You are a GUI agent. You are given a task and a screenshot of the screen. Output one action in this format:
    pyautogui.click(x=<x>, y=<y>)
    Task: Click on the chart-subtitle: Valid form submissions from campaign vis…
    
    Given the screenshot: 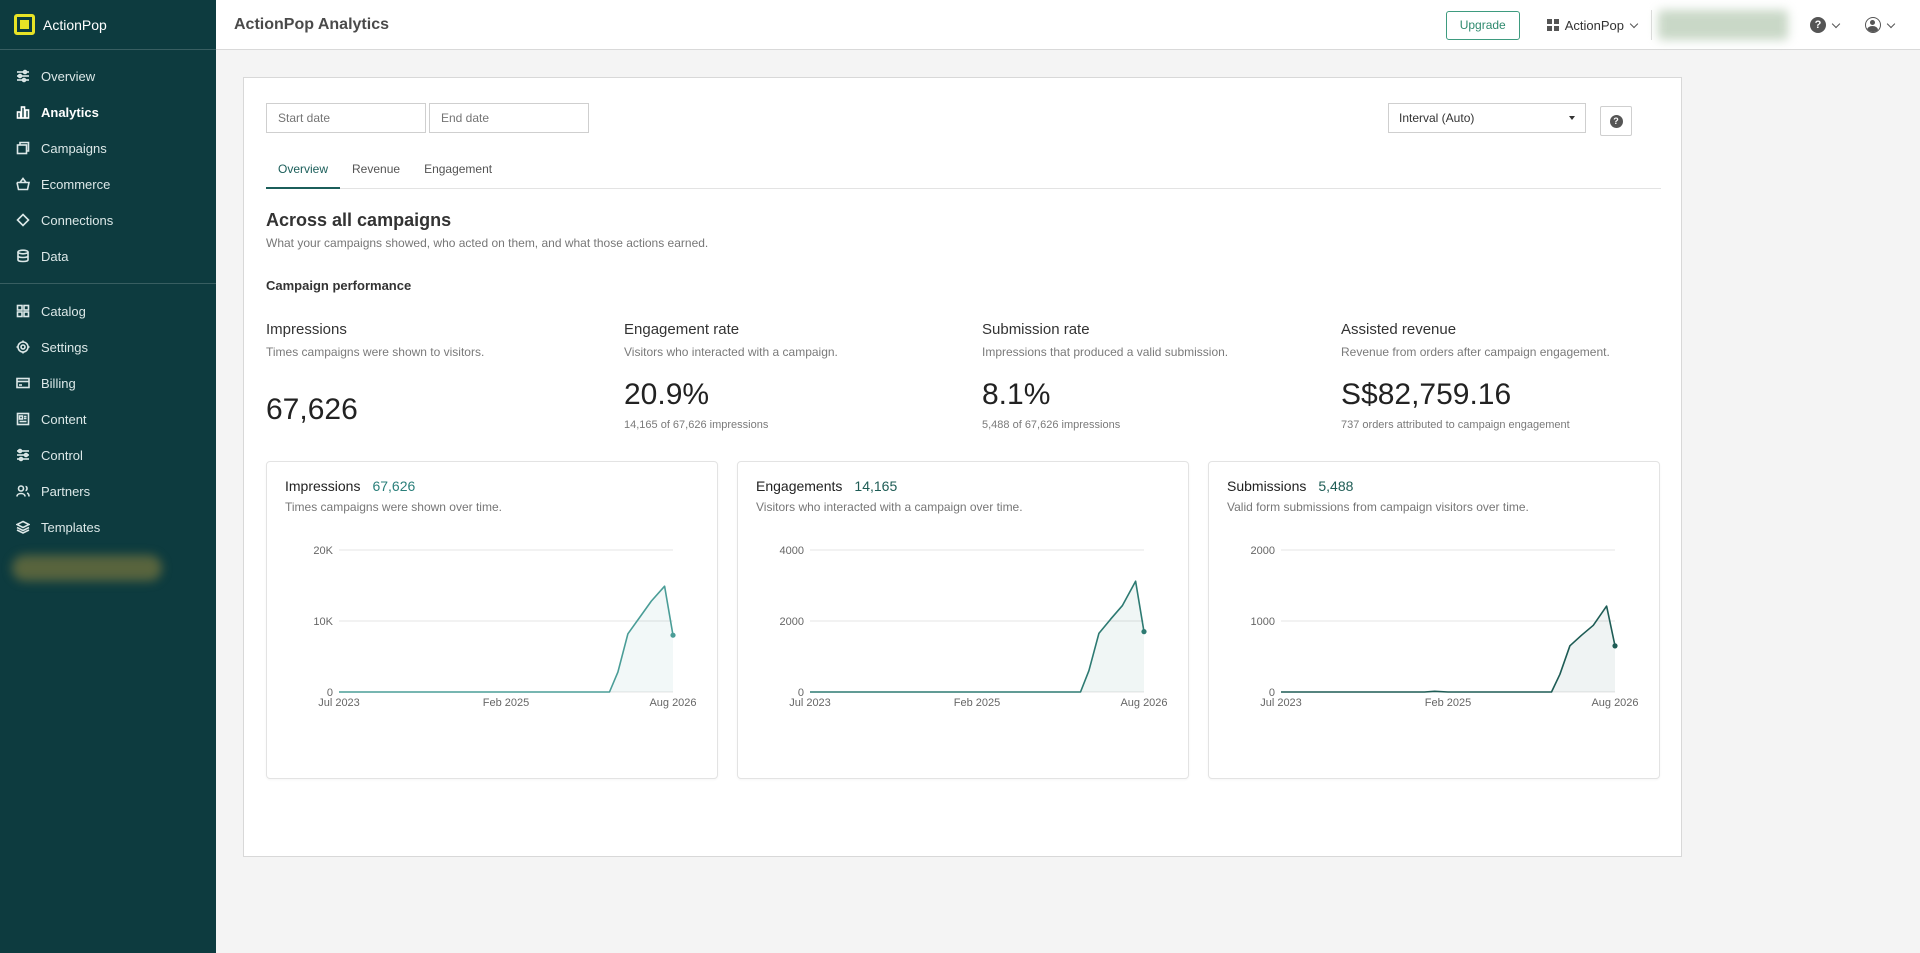 What is the action you would take?
    pyautogui.click(x=1378, y=507)
    